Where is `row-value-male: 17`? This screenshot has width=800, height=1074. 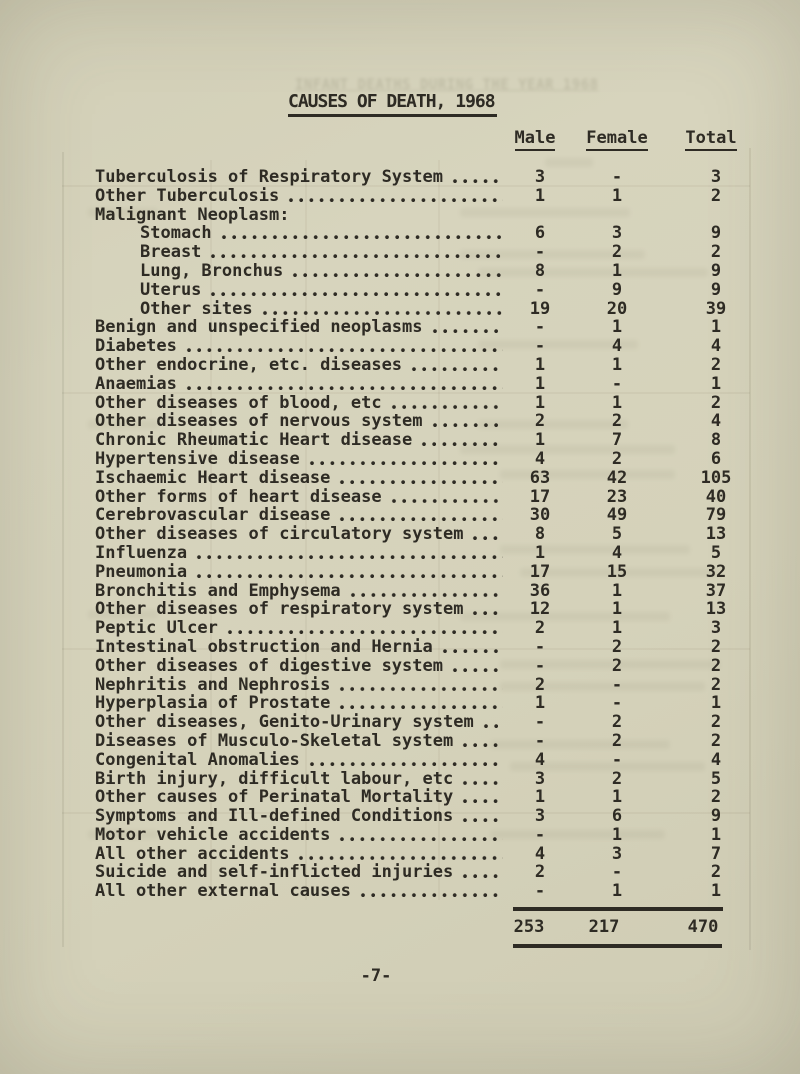
row-value-male: 17 is located at coordinates (540, 496).